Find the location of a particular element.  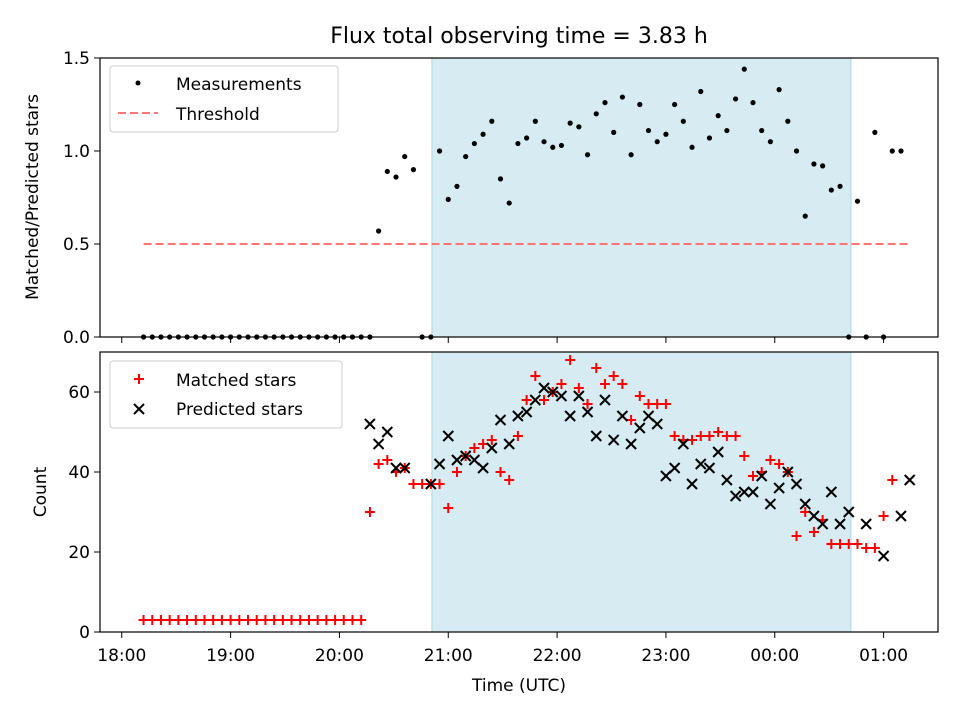

legend-measurements-label: Measurements is located at coordinates (239, 85).